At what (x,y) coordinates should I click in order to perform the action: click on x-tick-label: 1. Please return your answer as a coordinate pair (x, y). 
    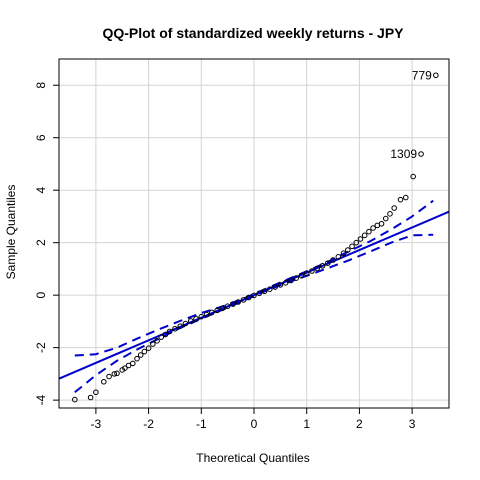
    Looking at the image, I should click on (306, 424).